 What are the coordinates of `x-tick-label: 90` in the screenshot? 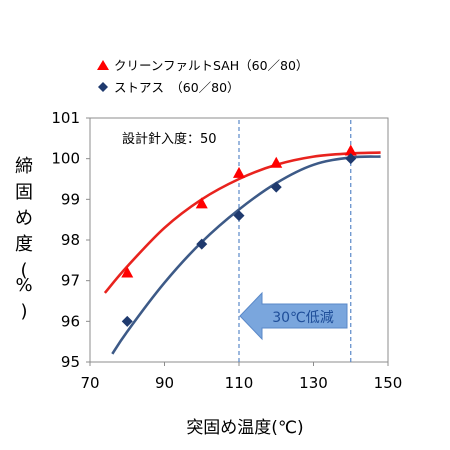 It's located at (164, 383).